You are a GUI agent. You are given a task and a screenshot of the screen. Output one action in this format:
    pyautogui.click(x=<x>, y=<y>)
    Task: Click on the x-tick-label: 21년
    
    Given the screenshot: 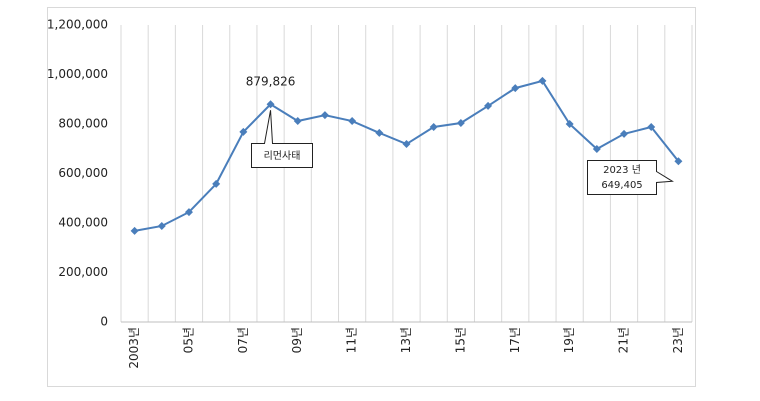 What is the action you would take?
    pyautogui.click(x=624, y=340)
    